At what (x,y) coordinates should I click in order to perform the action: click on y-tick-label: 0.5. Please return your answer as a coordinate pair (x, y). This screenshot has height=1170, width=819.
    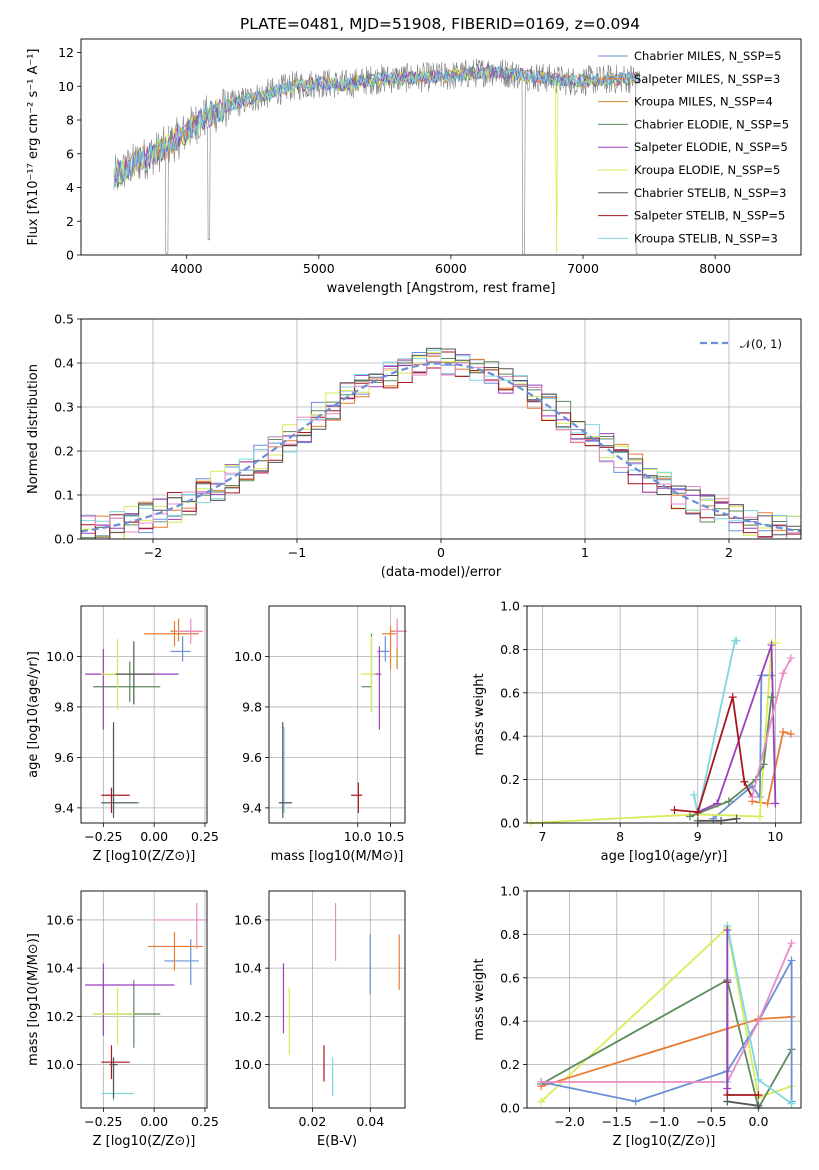
    Looking at the image, I should click on (64, 319).